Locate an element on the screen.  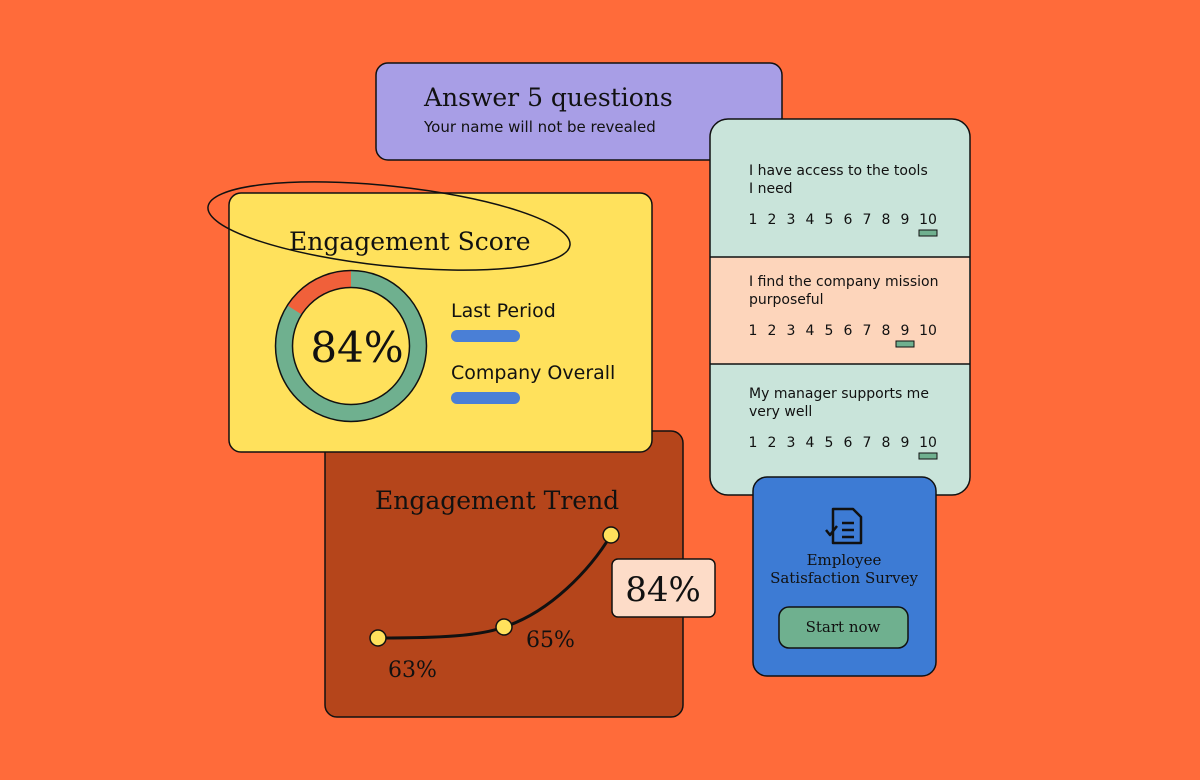
survey-title: Satisfaction Survey is located at coordinates (844, 578).